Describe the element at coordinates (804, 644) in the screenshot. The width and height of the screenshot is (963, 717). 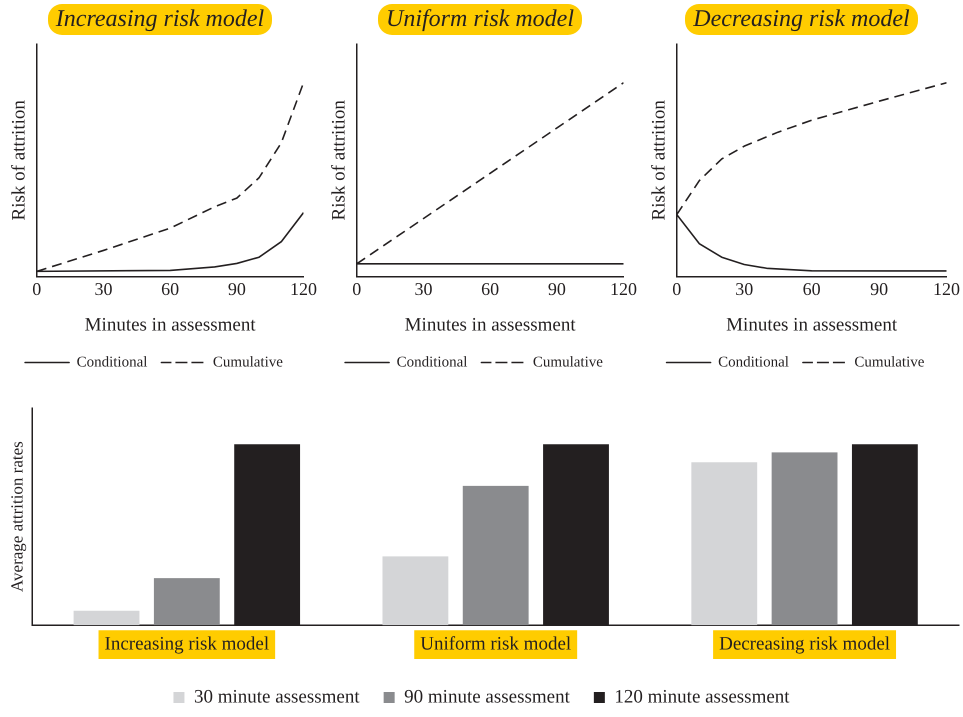
I see `x-tick-label: Decreasing risk model` at that location.